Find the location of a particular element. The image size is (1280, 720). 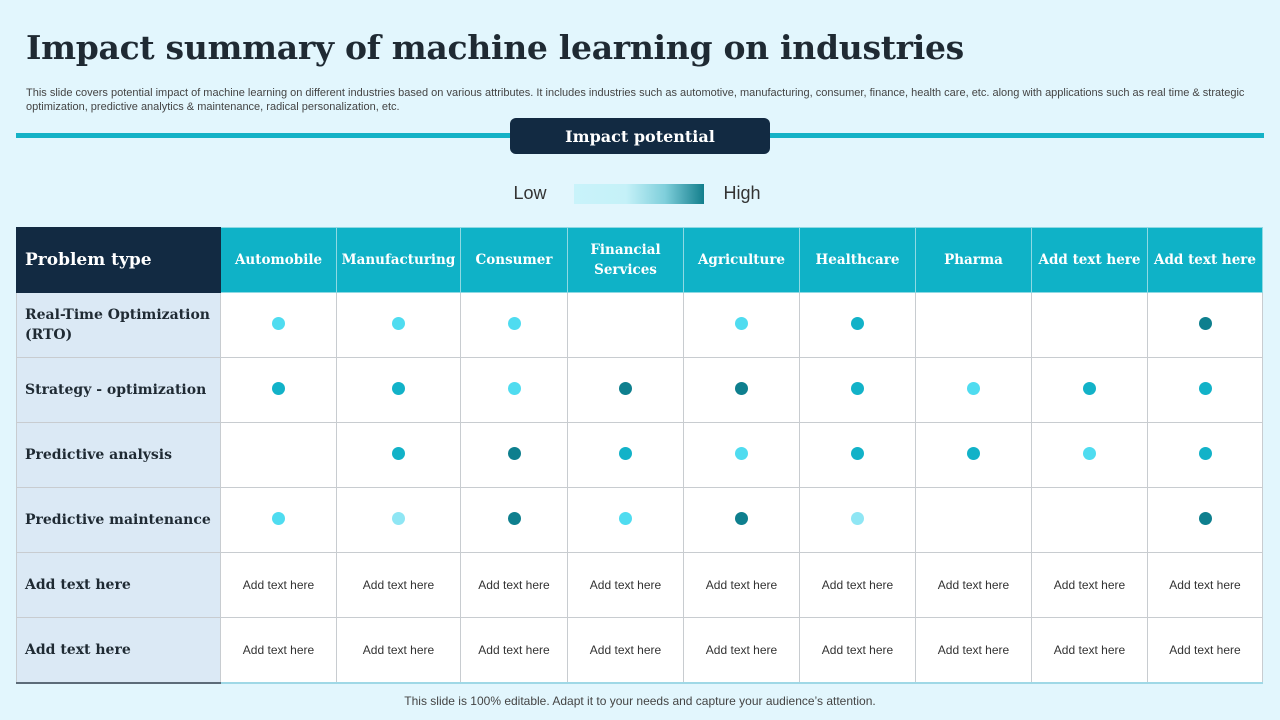

column-header-problem-type: Problem type is located at coordinates (118, 260).